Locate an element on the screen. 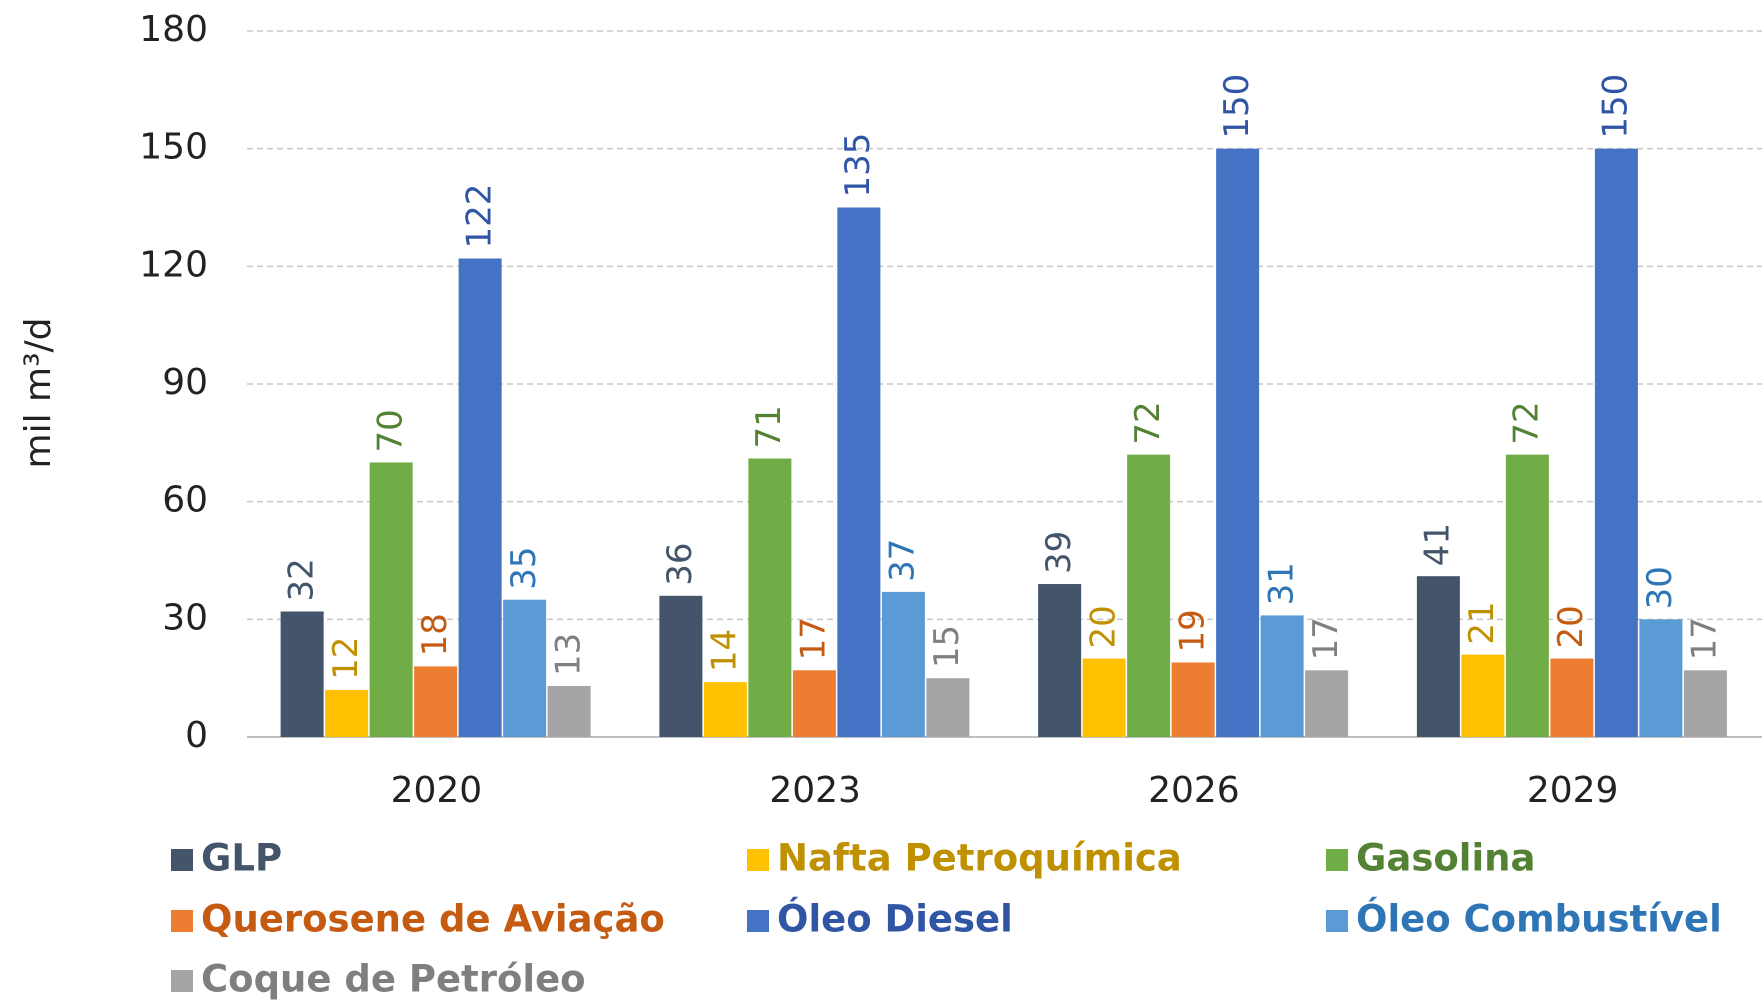 This screenshot has height=1004, width=1762. legend-label: Coque de Petróleo is located at coordinates (393, 979).